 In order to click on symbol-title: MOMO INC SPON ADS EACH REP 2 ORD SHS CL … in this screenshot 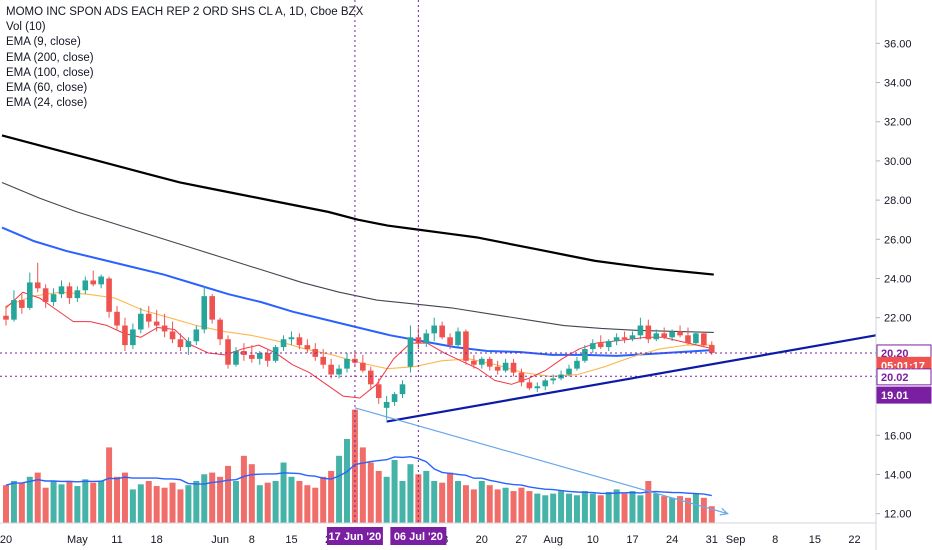, I will do `click(185, 12)`.